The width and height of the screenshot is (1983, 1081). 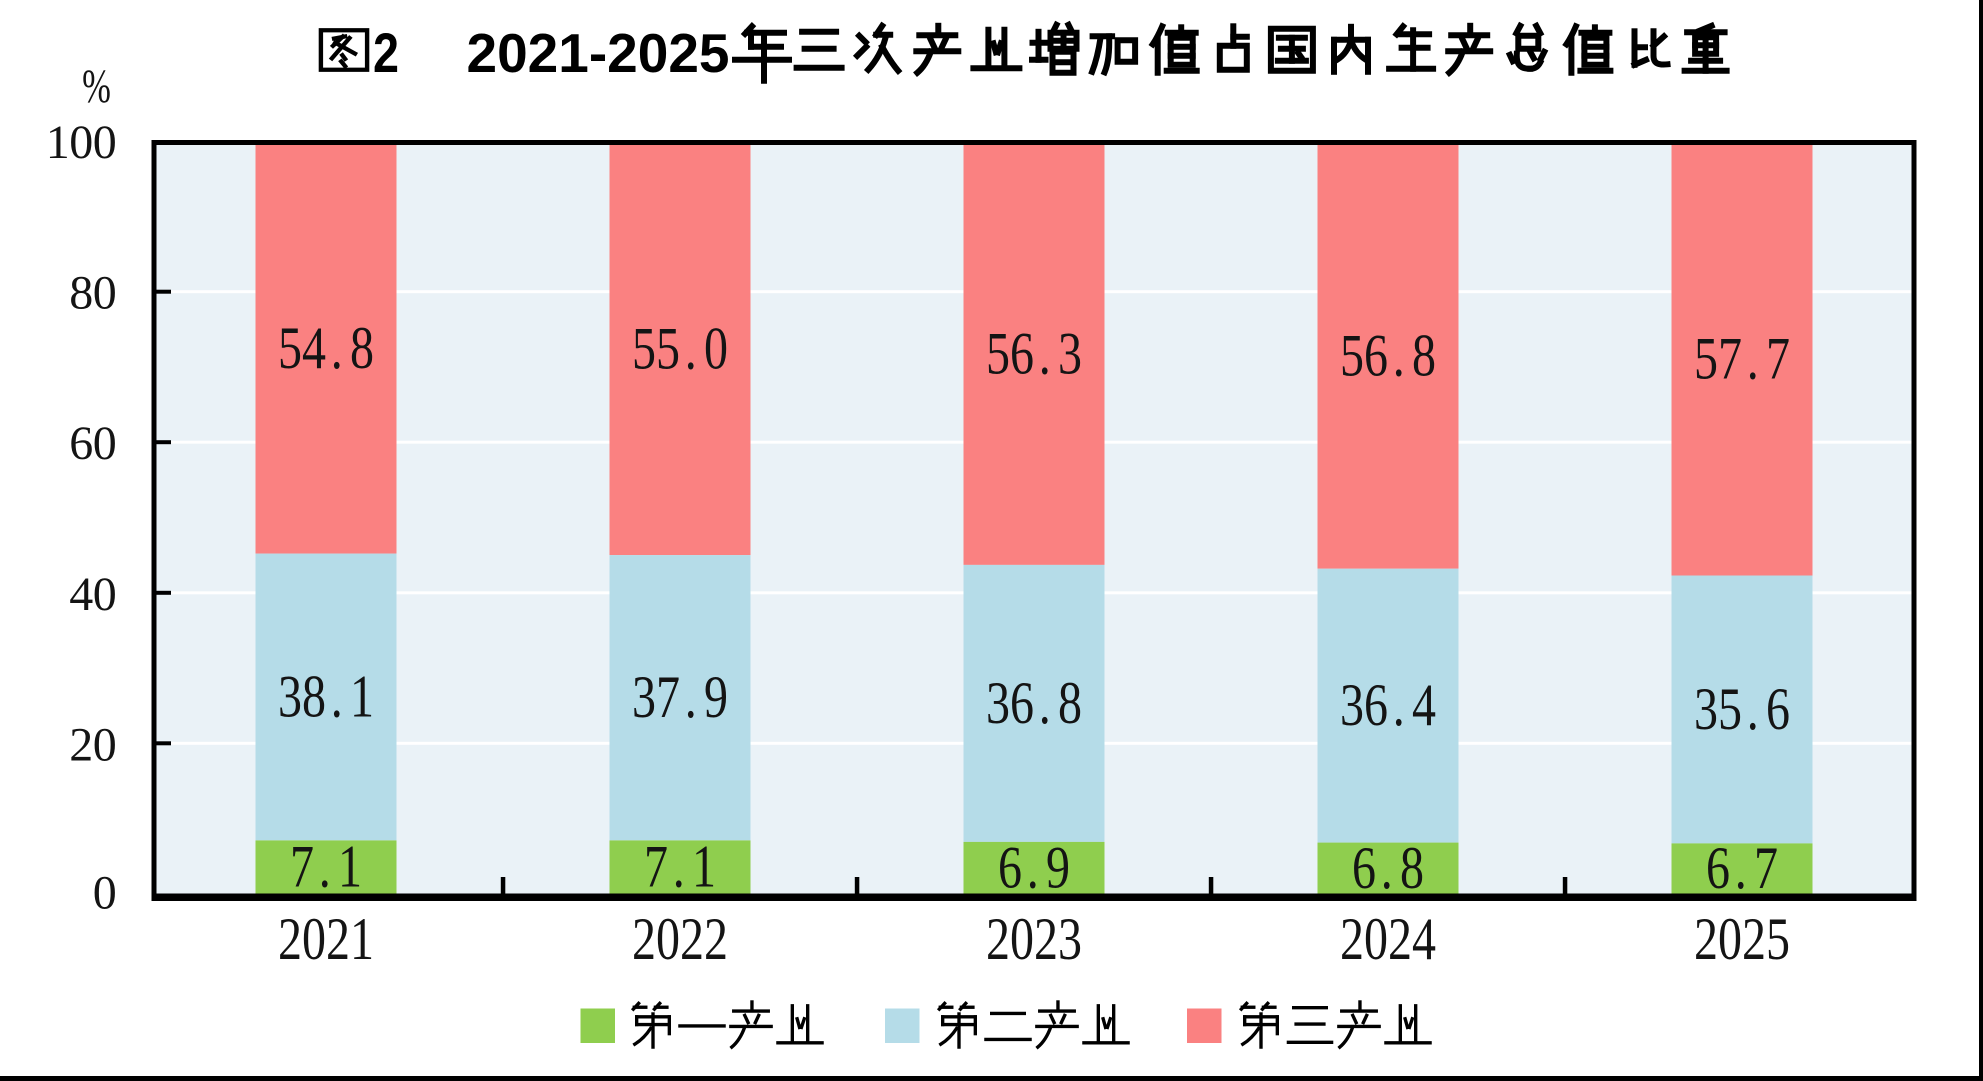 What do you see at coordinates (1034, 703) in the screenshot?
I see `svg-text:36.8: 36. 8` at bounding box center [1034, 703].